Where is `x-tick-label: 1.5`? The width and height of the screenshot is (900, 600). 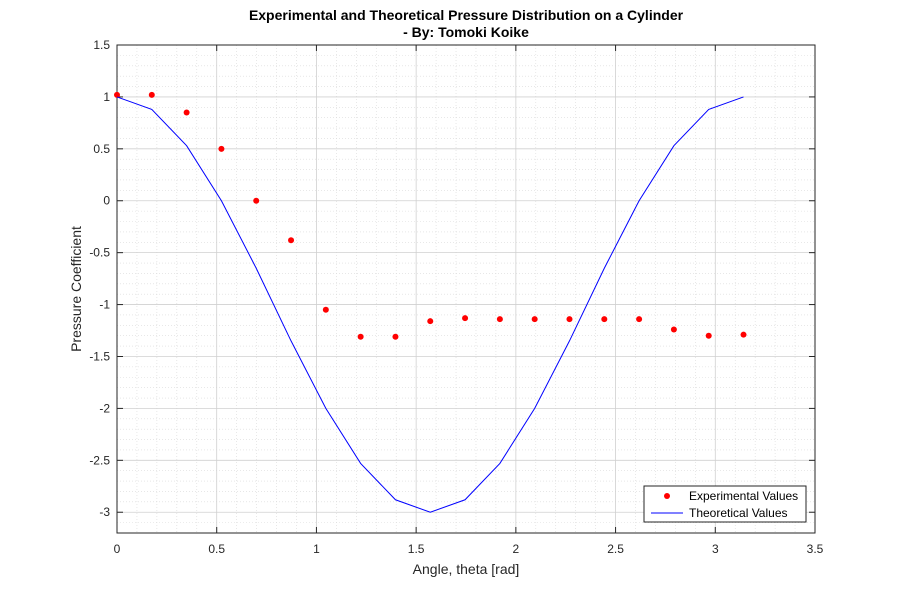 x-tick-label: 1.5 is located at coordinates (416, 549).